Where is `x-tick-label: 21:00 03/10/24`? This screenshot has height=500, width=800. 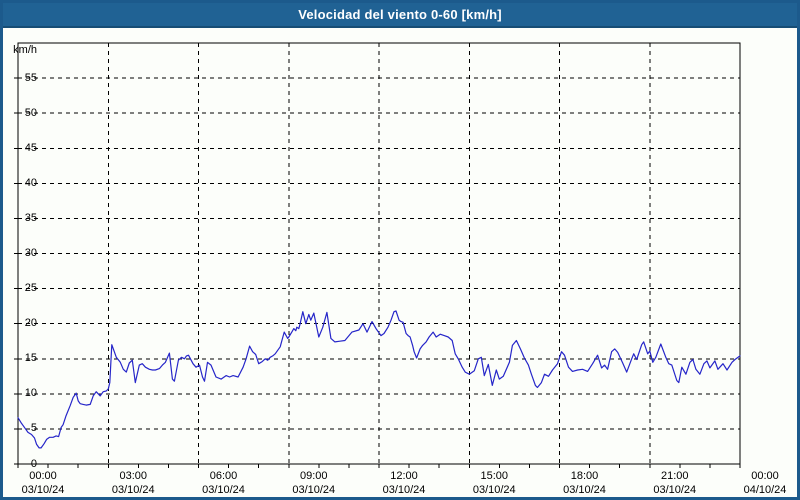
x-tick-label: 21:00 03/10/24 is located at coordinates (674, 483).